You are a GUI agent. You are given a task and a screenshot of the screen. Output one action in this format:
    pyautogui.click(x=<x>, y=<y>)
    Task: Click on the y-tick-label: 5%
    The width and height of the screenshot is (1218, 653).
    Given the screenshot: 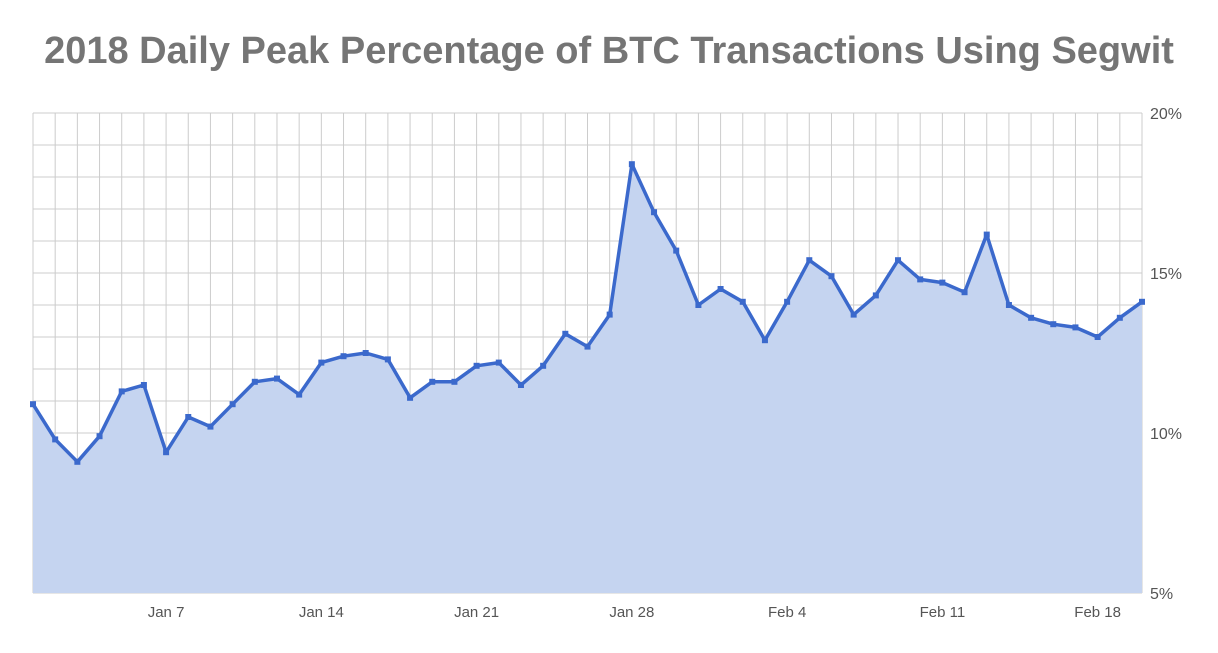 What is the action you would take?
    pyautogui.click(x=1161, y=594)
    